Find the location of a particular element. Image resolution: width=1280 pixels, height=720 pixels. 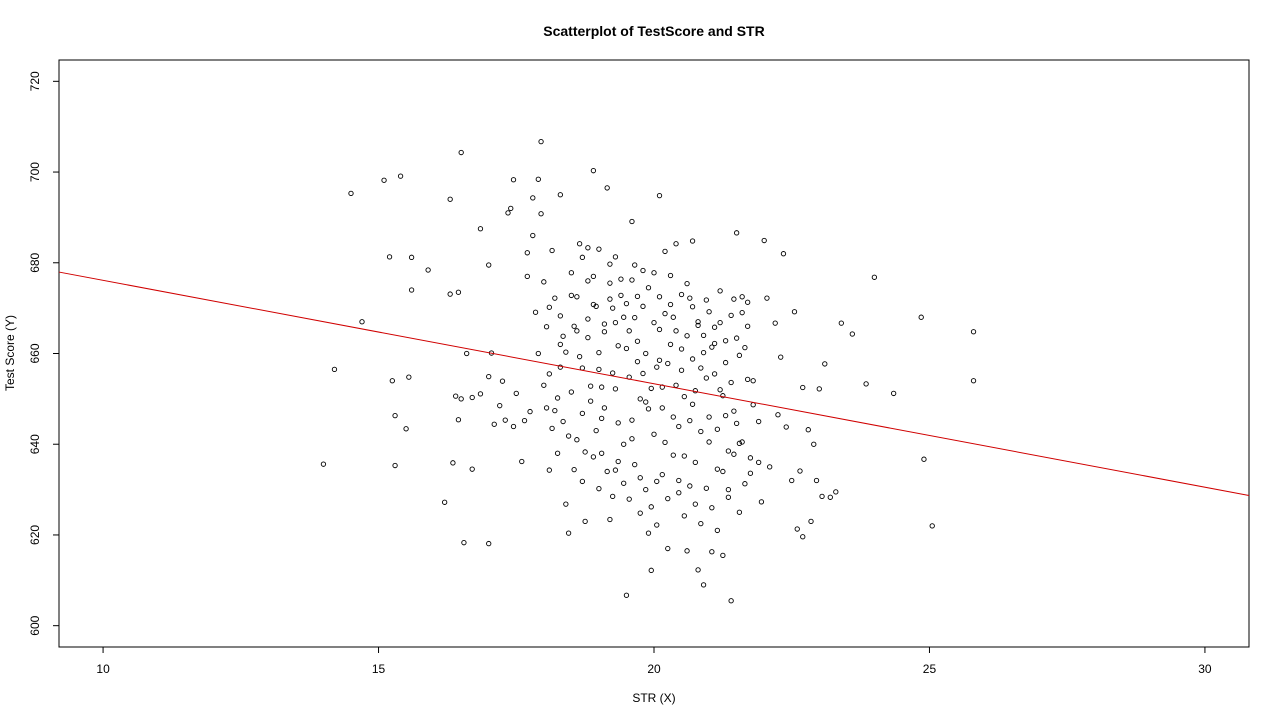

y-tick-label: 680 is located at coordinates (35, 262).